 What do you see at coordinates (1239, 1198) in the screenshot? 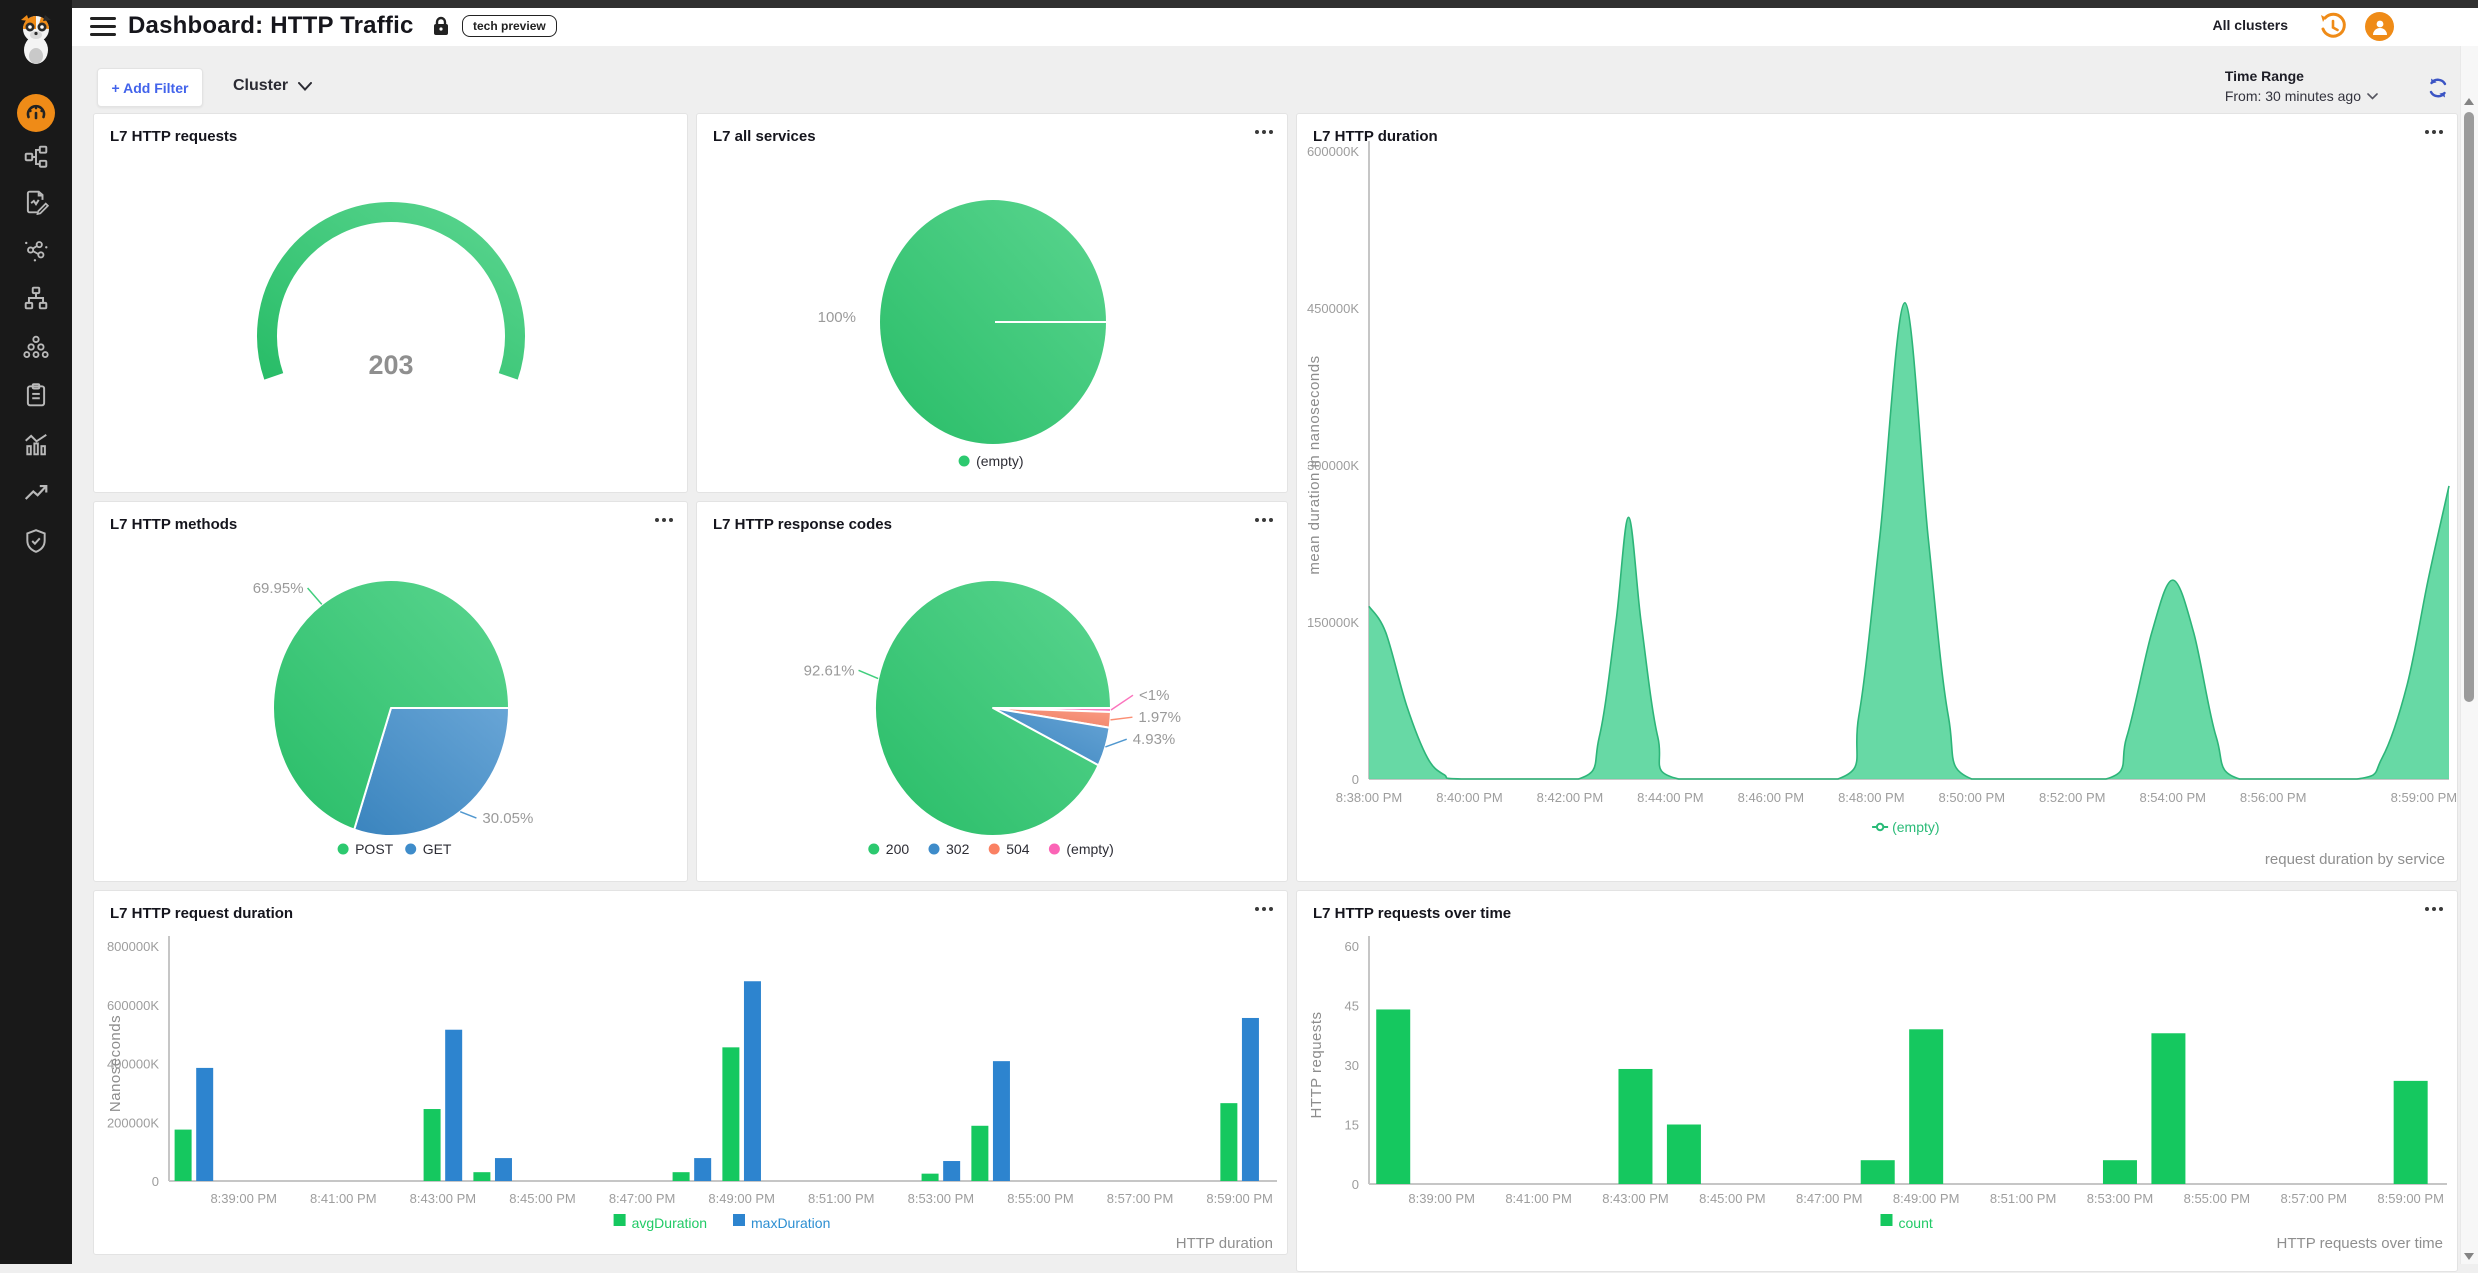
I see `svg-text: 8:59:00 PM` at bounding box center [1239, 1198].